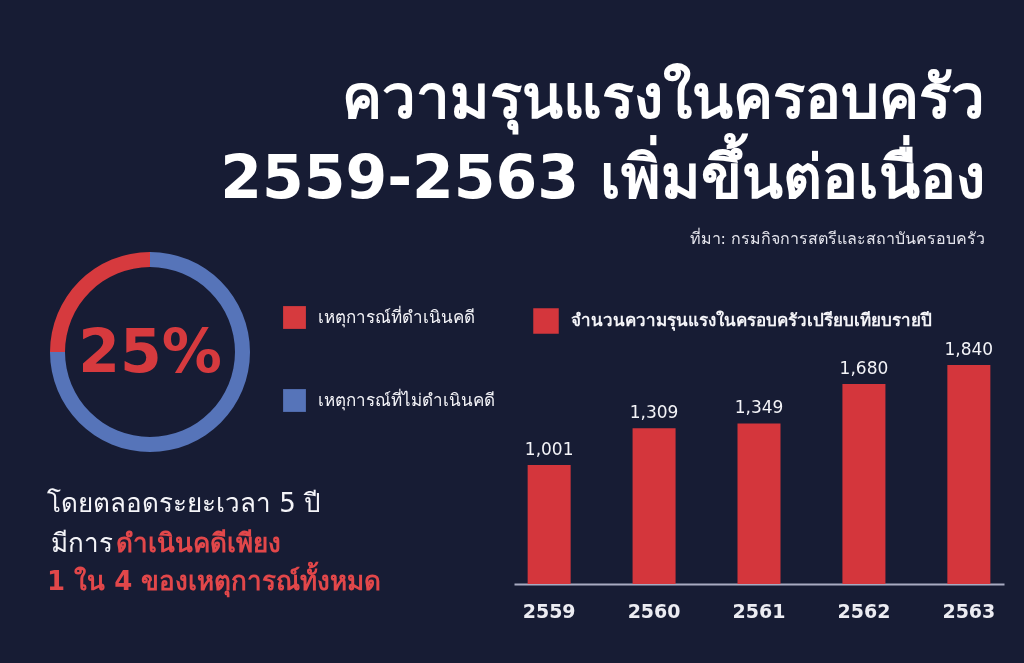 Image resolution: width=1024 pixels, height=663 pixels. I want to click on text: ที่มา: กรมกิจการสตรีและสถาบันครอบครัว, so click(837, 237).